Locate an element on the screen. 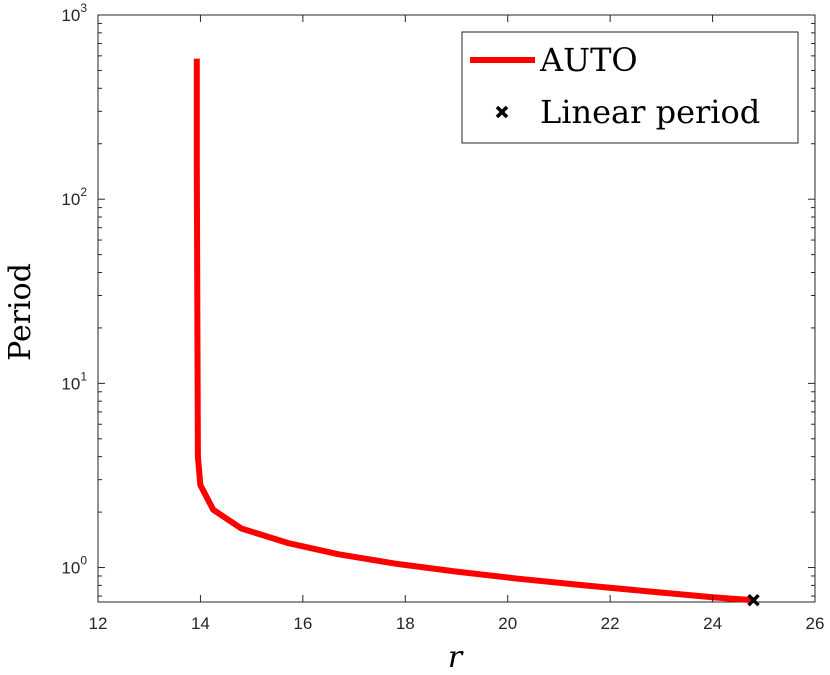 Image resolution: width=830 pixels, height=675 pixels. linear-period-marker is located at coordinates (753, 600).